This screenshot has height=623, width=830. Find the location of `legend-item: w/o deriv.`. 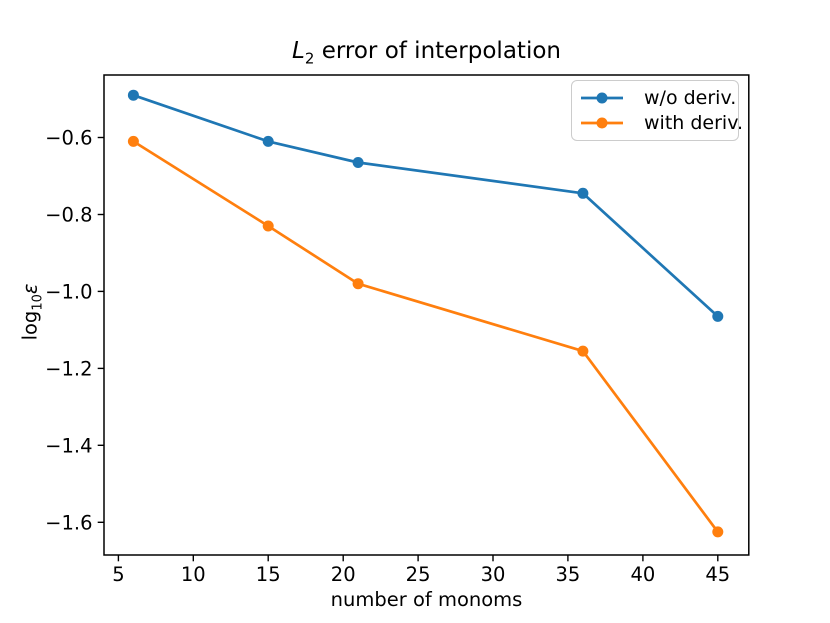

legend-item: w/o deriv. is located at coordinates (657, 98).